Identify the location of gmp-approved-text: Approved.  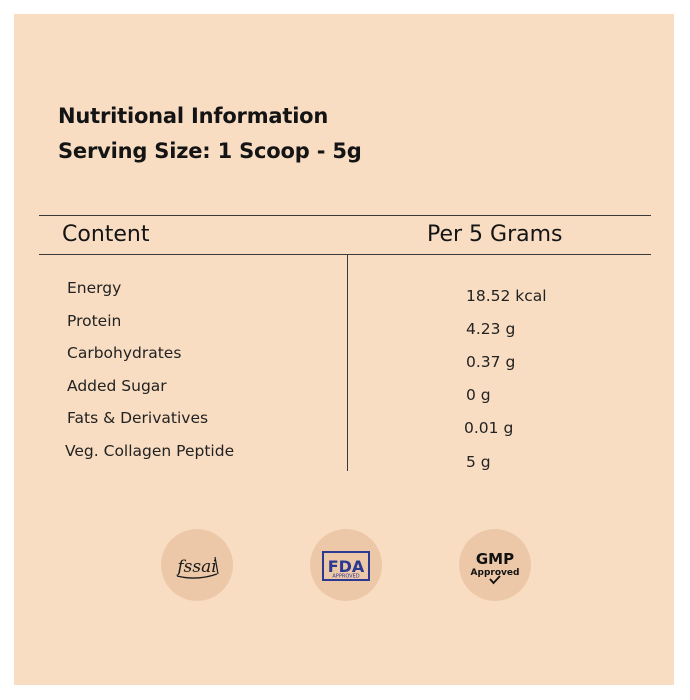
(495, 573).